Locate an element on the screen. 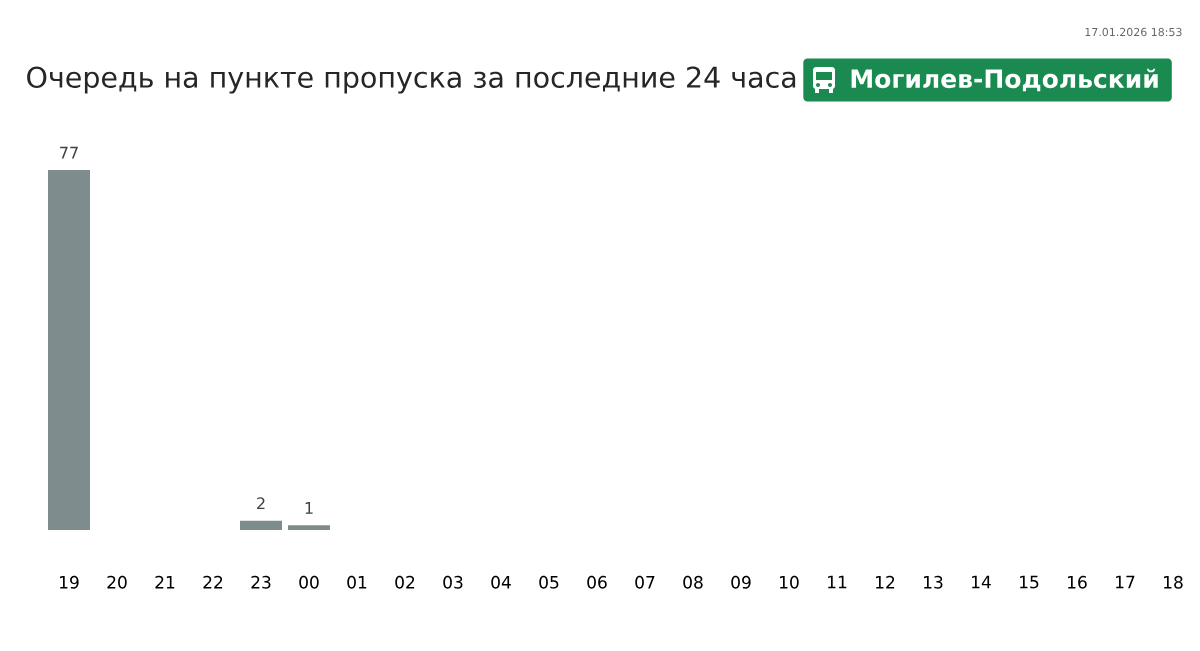  x-tick-label: 18 is located at coordinates (1173, 582).